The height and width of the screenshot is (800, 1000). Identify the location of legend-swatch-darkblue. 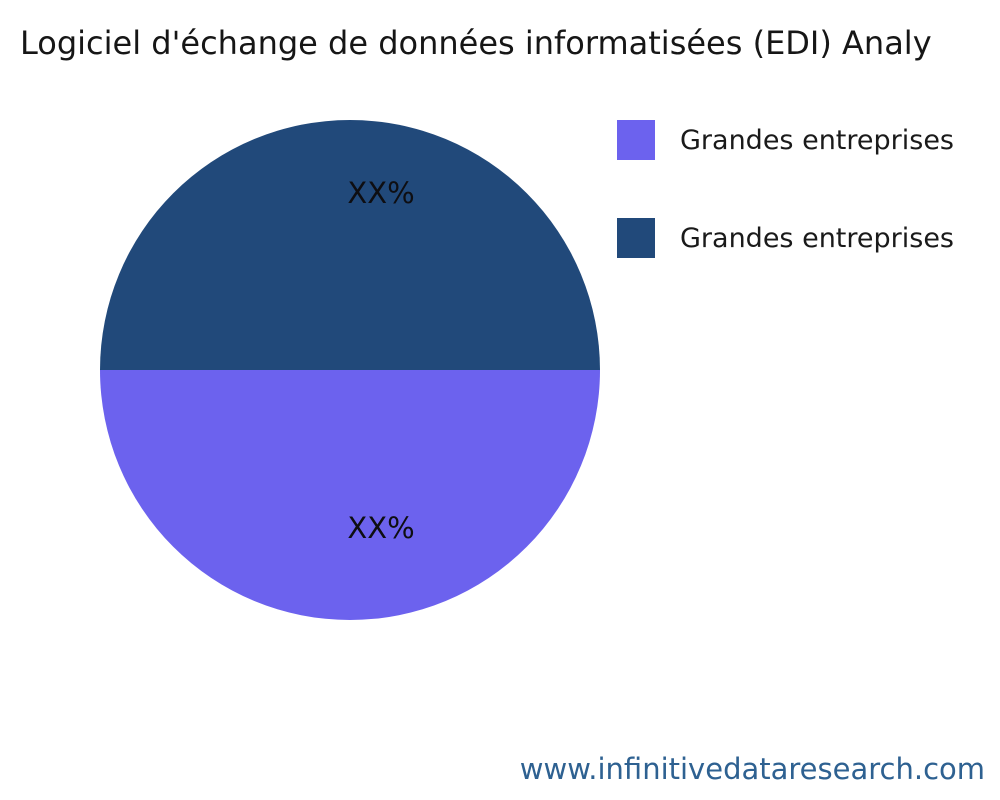
(636, 238).